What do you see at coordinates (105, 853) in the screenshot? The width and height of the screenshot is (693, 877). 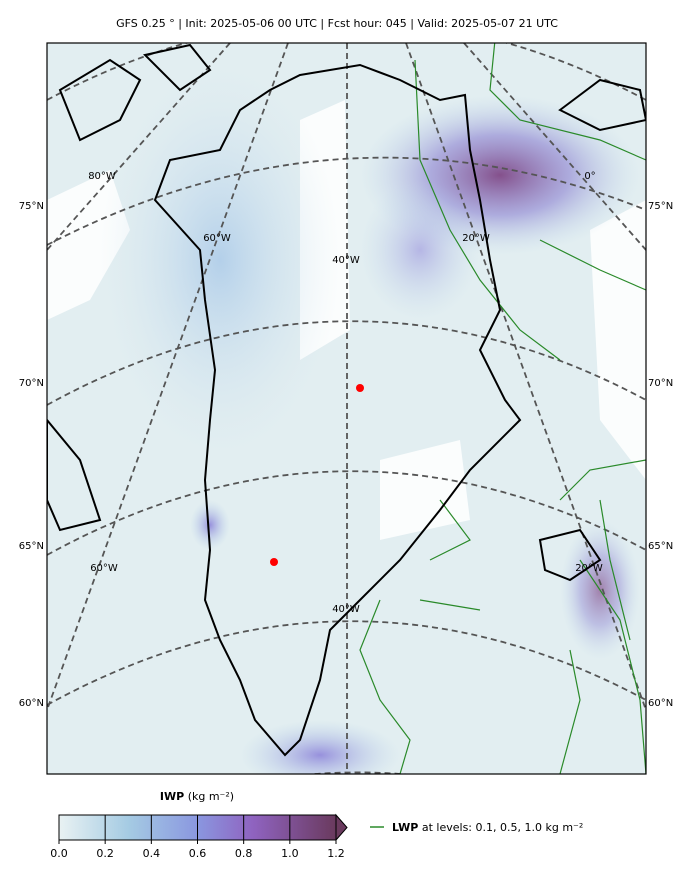 I see `colorbar-tick-label: 0.2` at bounding box center [105, 853].